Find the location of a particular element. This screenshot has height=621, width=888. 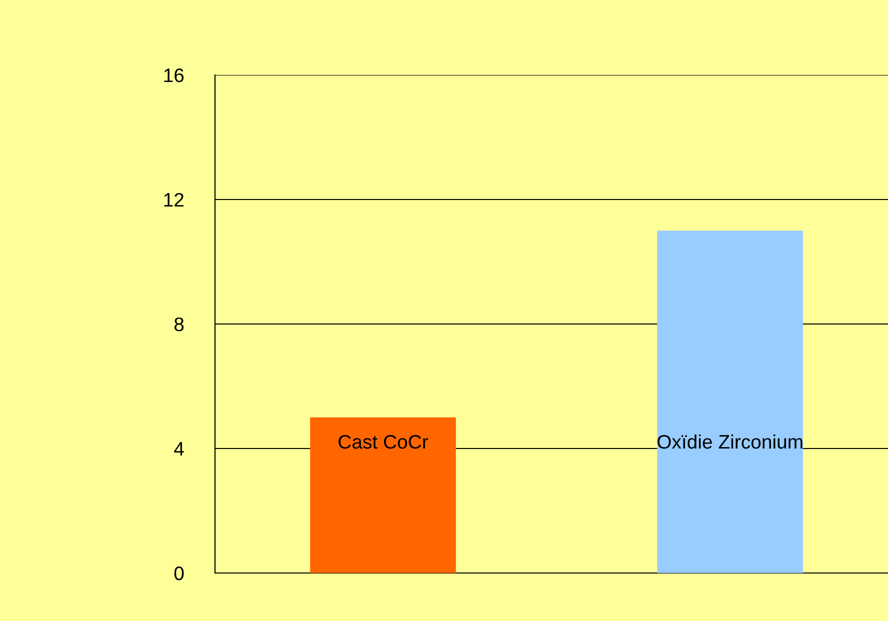

x-tick-label: Cast CoCr is located at coordinates (383, 441).